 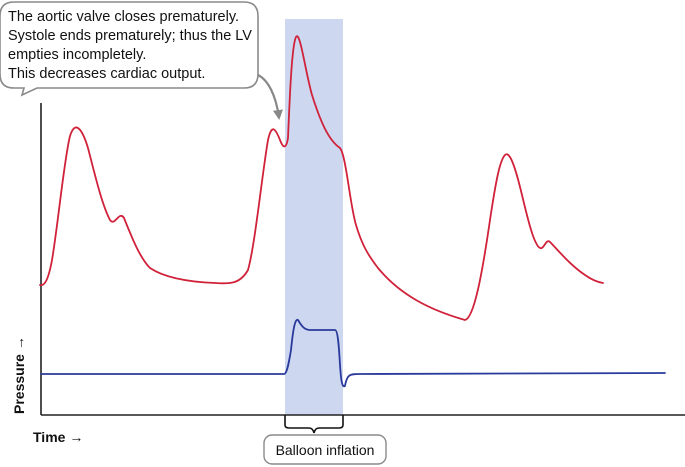 I want to click on callout-line-3: empties incompletely., so click(x=77, y=55).